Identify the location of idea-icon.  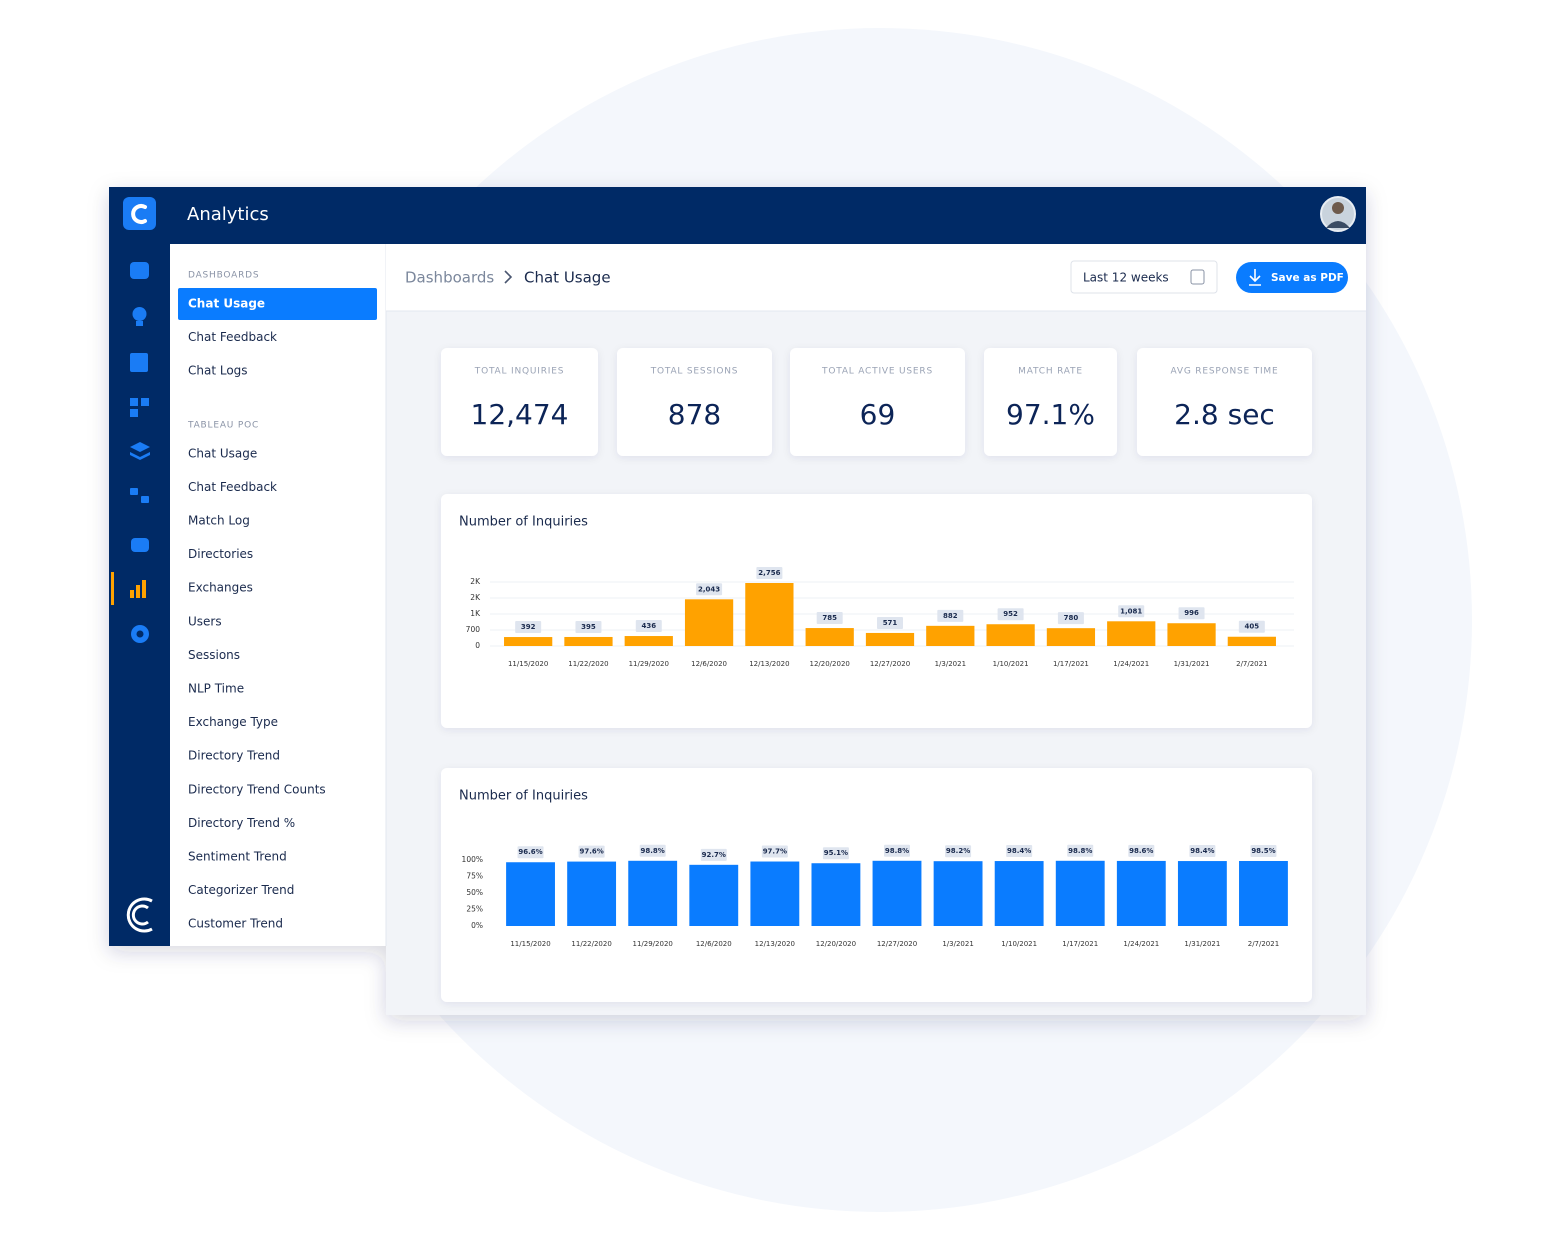
(139, 314).